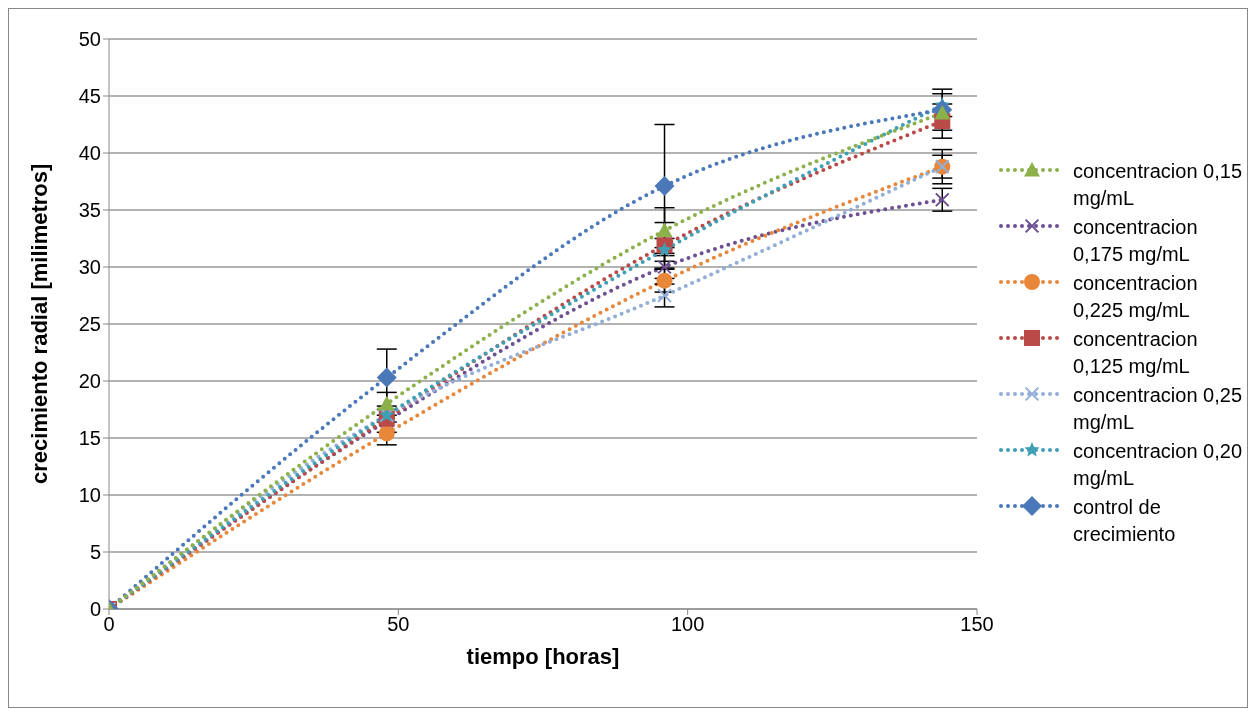  What do you see at coordinates (89, 96) in the screenshot?
I see `y-tick-label: 45` at bounding box center [89, 96].